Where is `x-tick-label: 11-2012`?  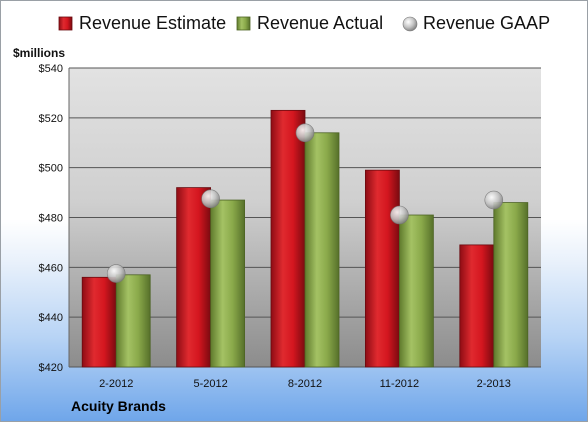
x-tick-label: 11-2012 is located at coordinates (400, 384).